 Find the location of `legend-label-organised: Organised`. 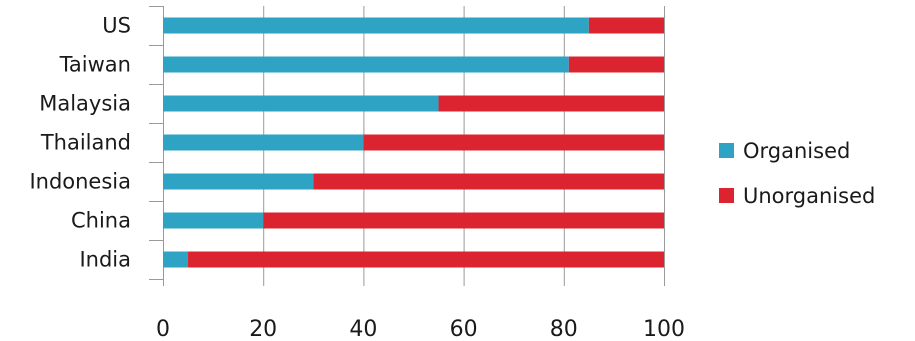

legend-label-organised: Organised is located at coordinates (796, 151).